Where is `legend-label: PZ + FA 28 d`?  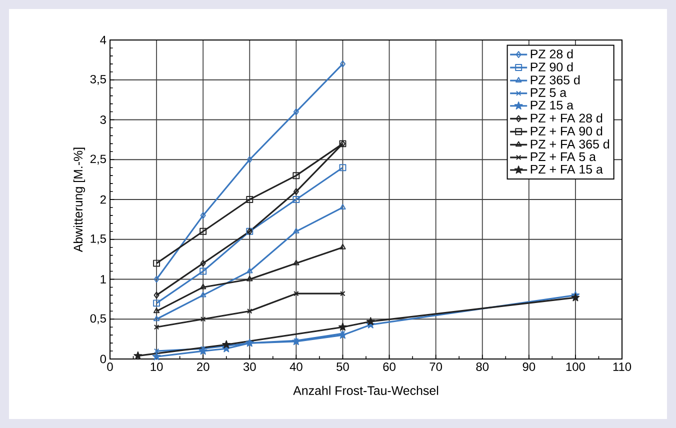 legend-label: PZ + FA 28 d is located at coordinates (566, 118).